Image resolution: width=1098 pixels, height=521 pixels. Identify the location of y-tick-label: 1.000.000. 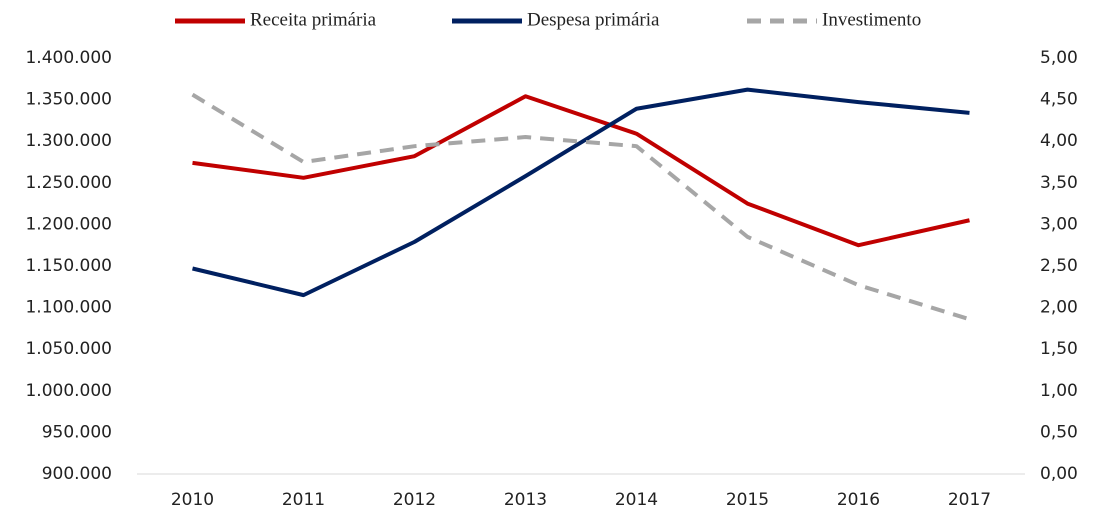
(68, 391).